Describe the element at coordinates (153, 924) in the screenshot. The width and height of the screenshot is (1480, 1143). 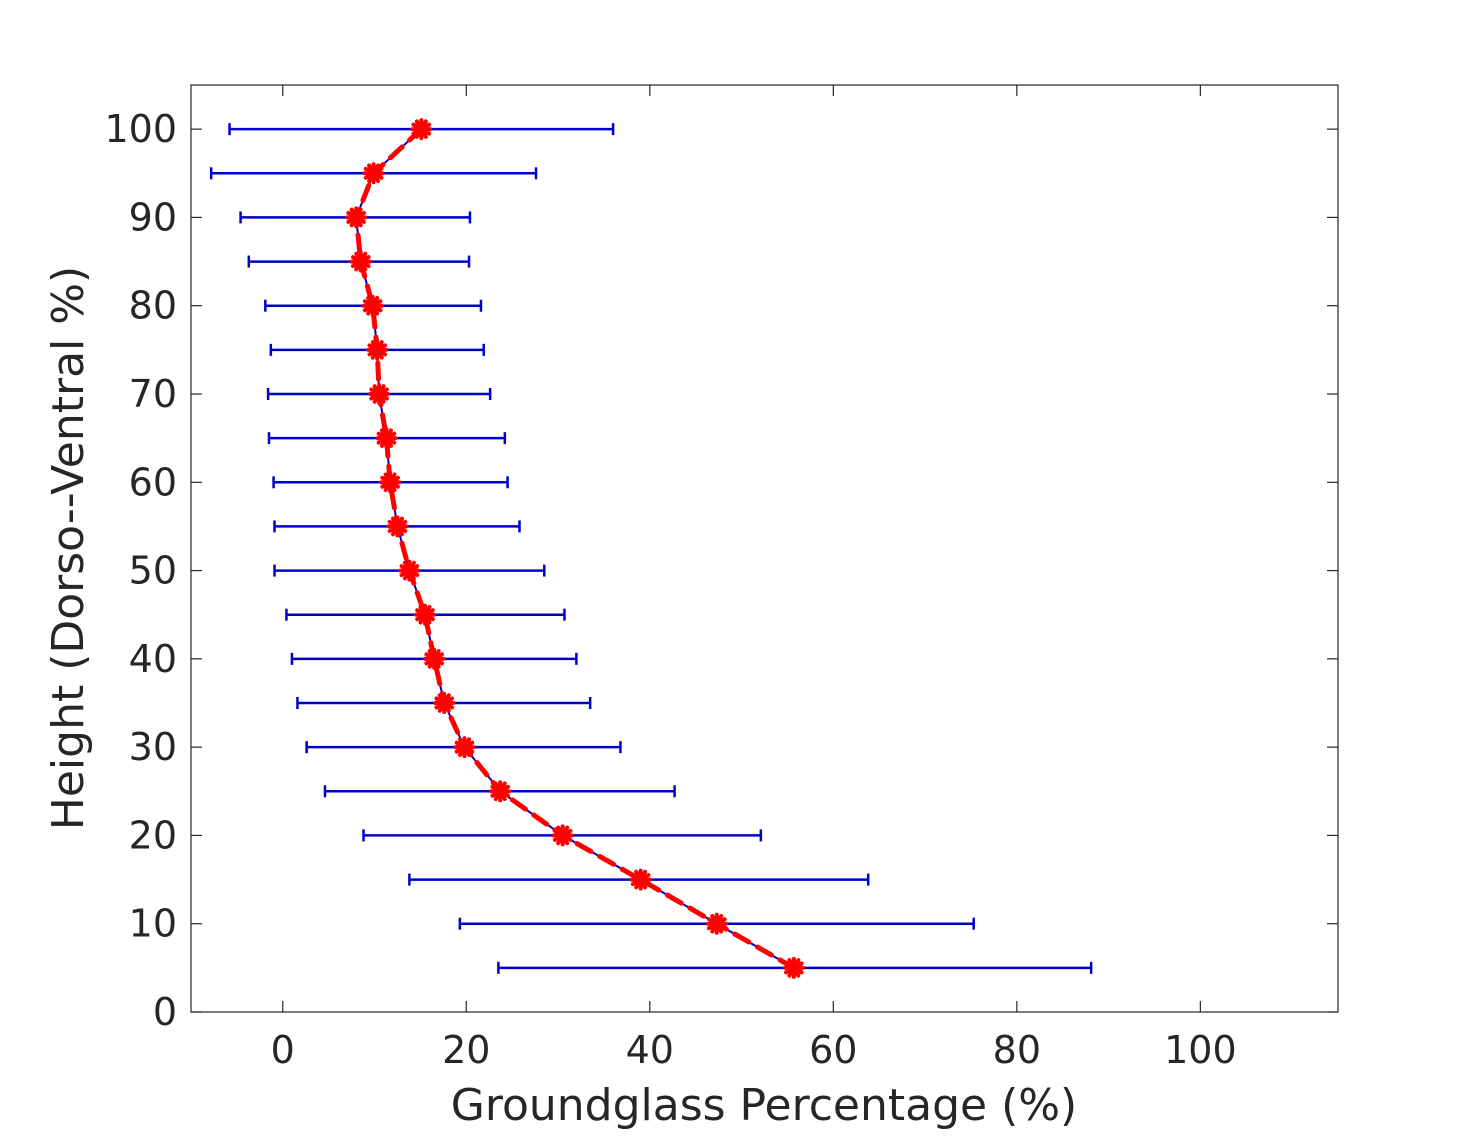
I see `y-tick-label: 10` at that location.